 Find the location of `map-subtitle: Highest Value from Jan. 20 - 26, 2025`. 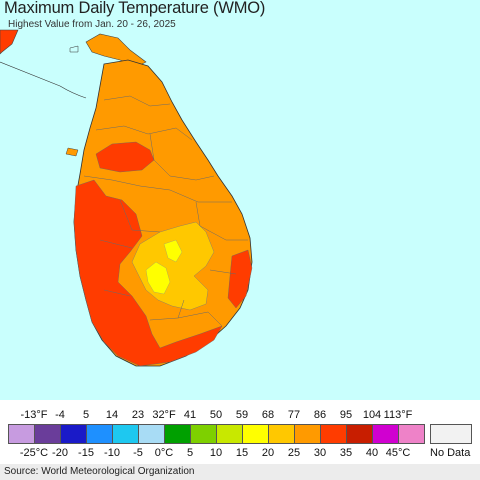

map-subtitle: Highest Value from Jan. 20 - 26, 2025 is located at coordinates (92, 24).